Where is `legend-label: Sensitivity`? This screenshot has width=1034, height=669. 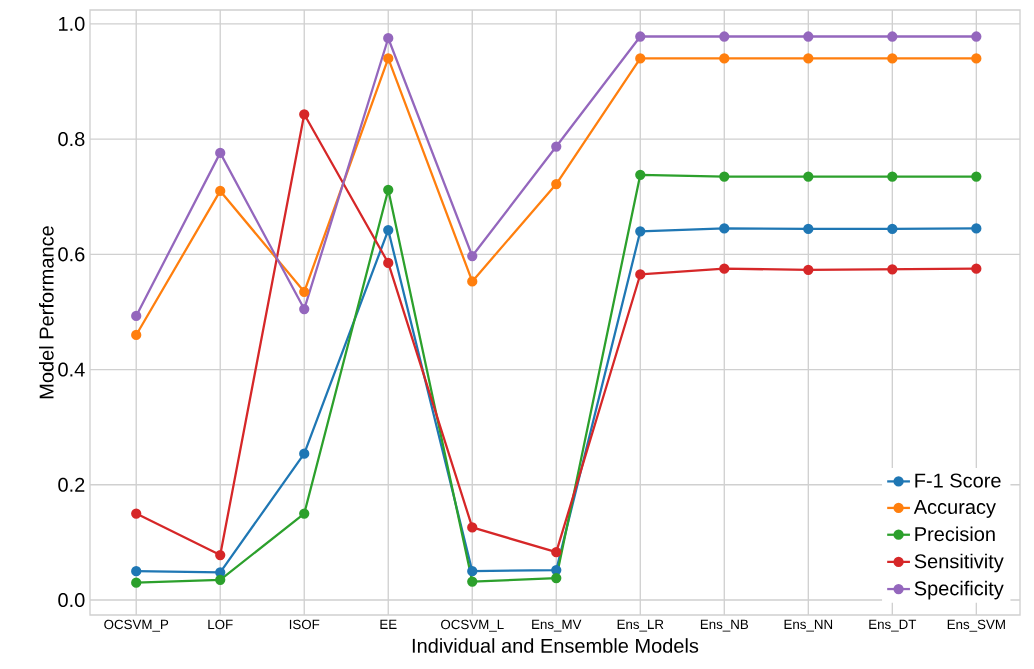 legend-label: Sensitivity is located at coordinates (959, 563).